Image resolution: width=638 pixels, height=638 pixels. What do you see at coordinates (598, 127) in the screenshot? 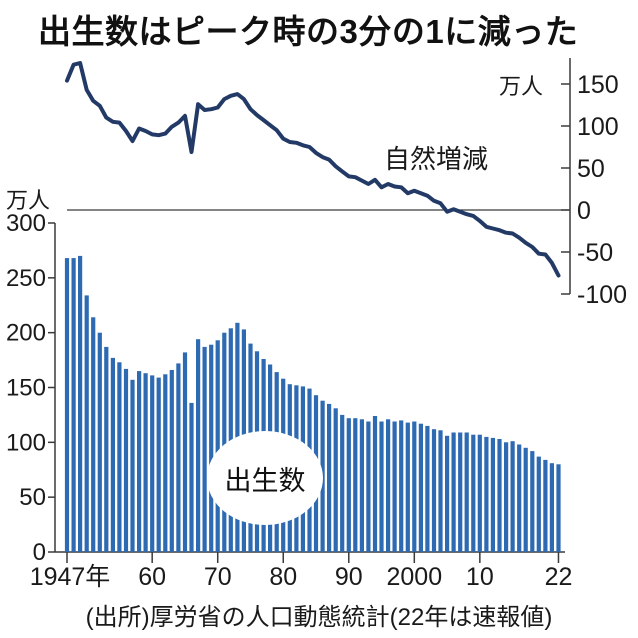
I see `right-axis-tick-label-100: 100` at bounding box center [598, 127].